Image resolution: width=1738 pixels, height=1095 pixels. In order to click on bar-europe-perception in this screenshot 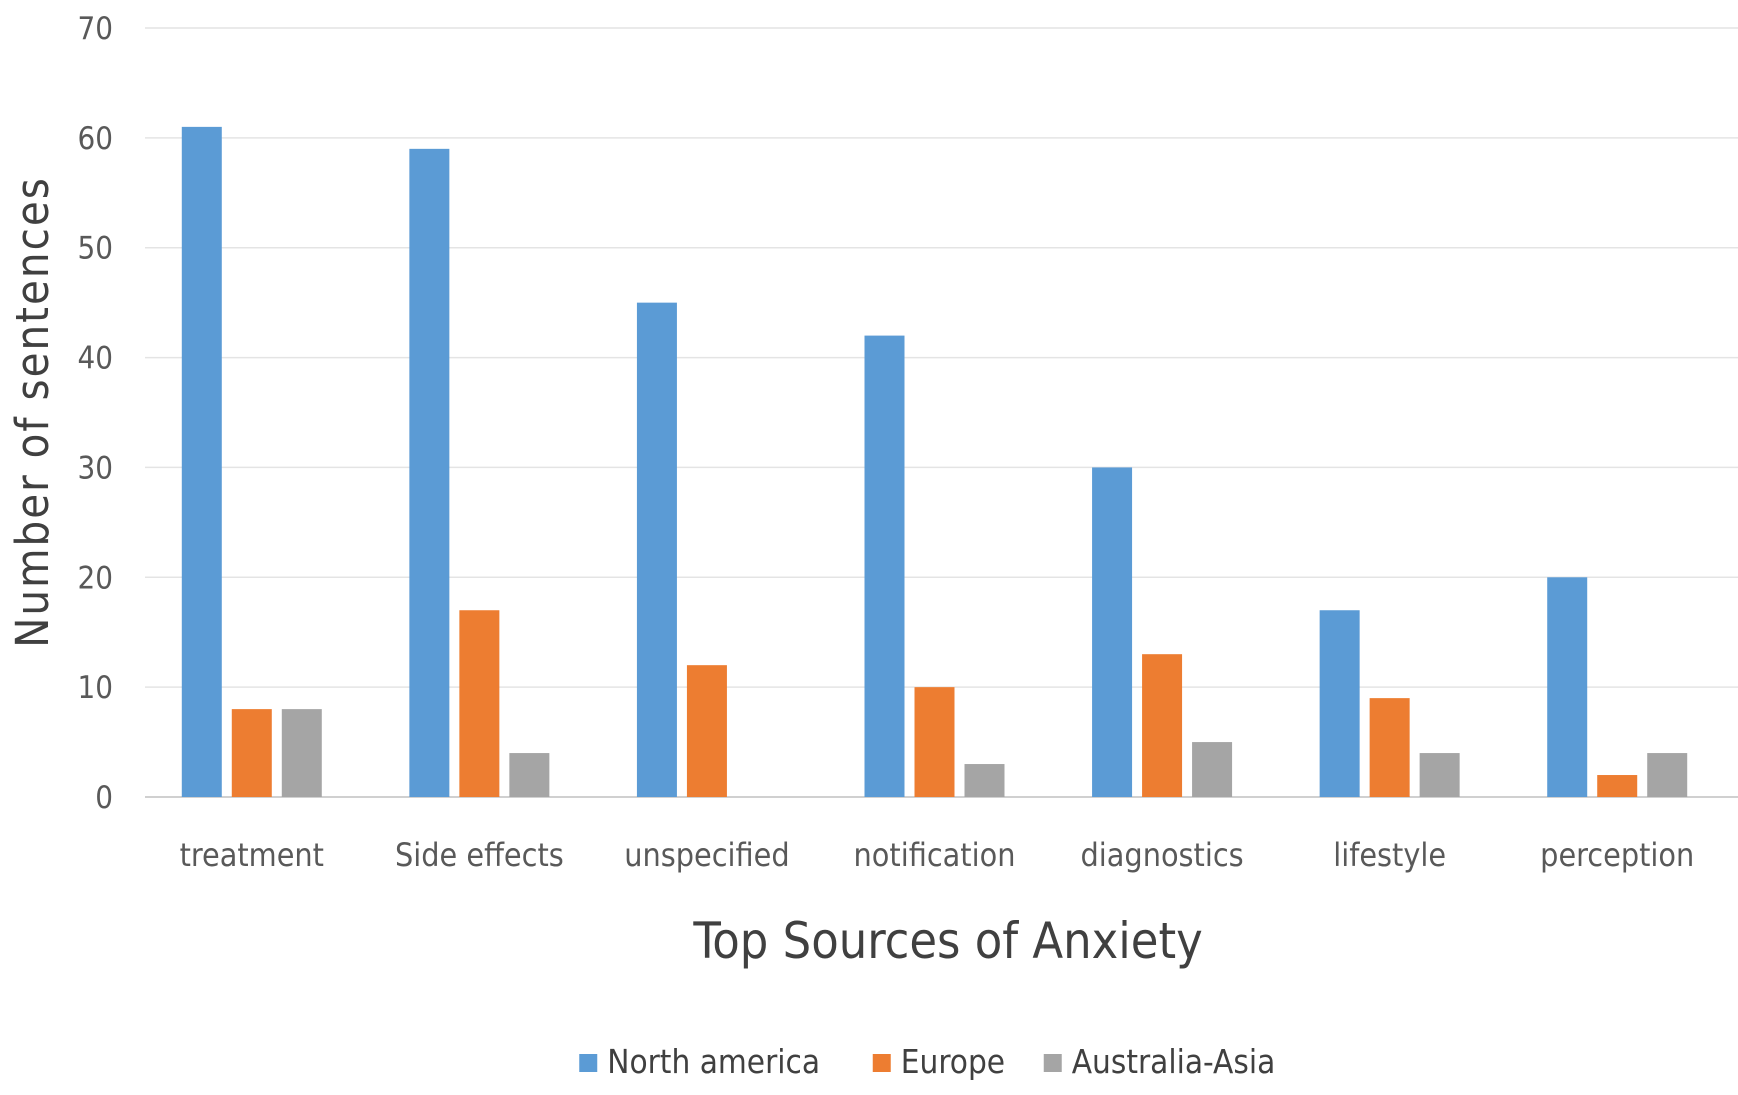, I will do `click(1617, 786)`.